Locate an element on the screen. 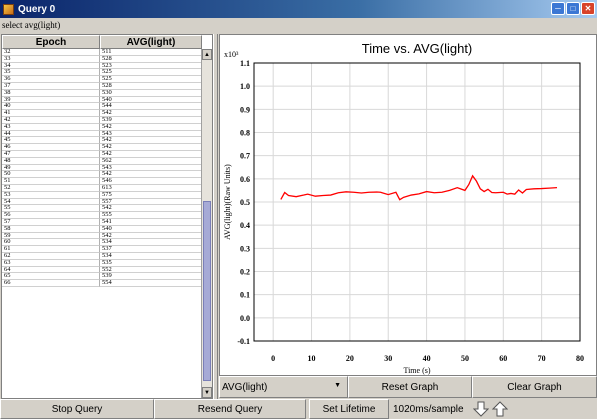 This screenshot has height=419, width=597. y-tick-label: 0.8 is located at coordinates (245, 133).